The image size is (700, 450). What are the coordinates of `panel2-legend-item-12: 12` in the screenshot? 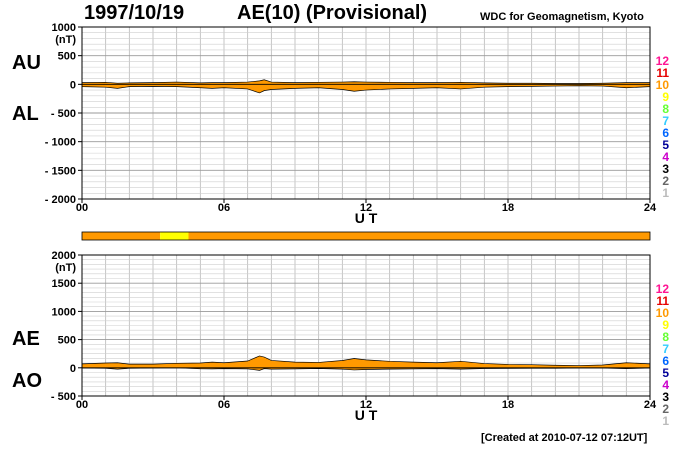 It's located at (663, 289).